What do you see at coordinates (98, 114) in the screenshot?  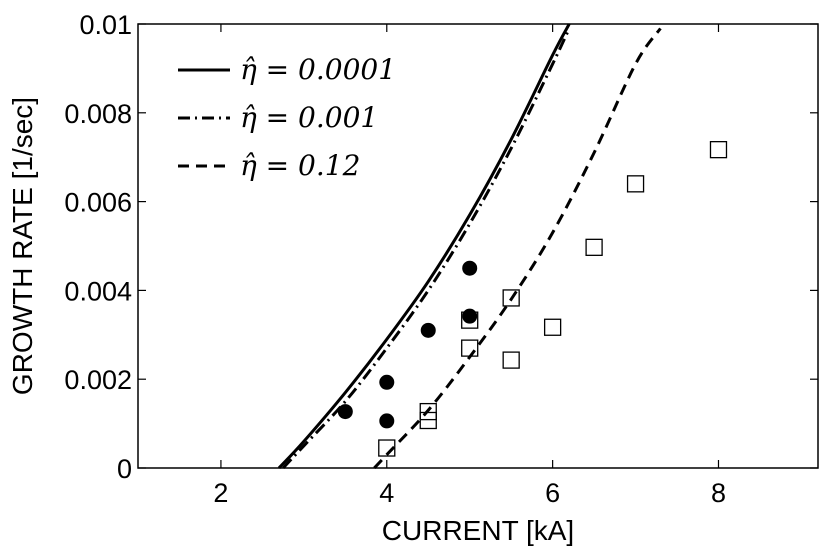 I see `y-tick-label: 0.008` at bounding box center [98, 114].